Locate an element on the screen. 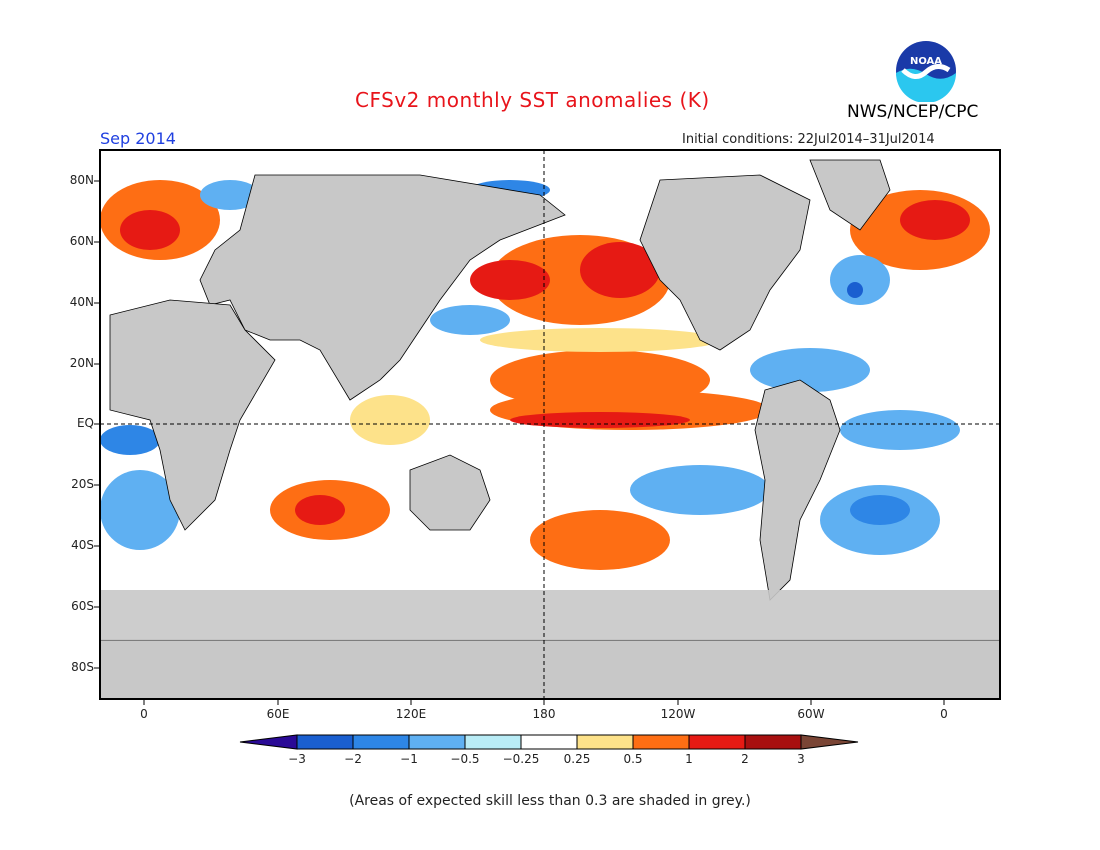 The image size is (1100, 850). chart-title: CFSv2 monthly SST anomalies (K) is located at coordinates (532, 100).